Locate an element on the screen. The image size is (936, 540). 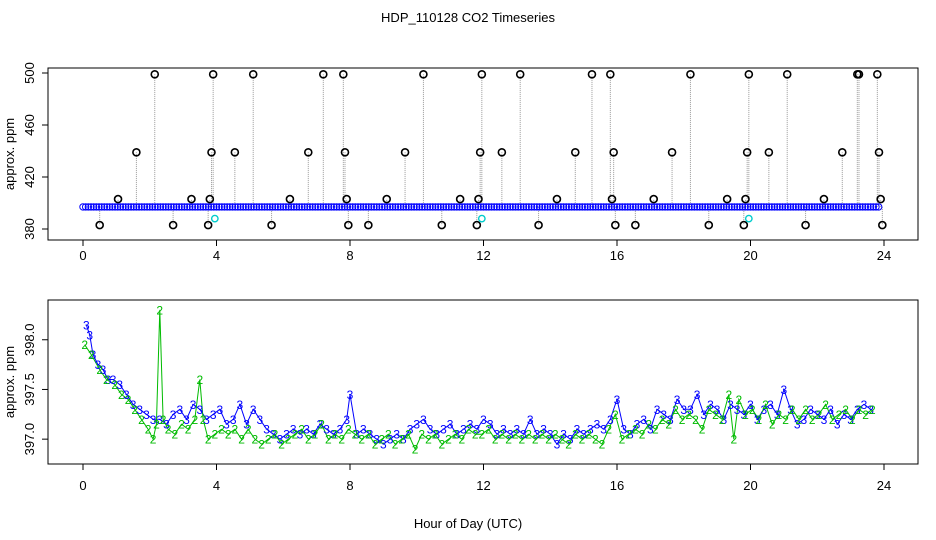
bottom-x-axis: 0 4 8 12 16 20 24 is located at coordinates (485, 478).